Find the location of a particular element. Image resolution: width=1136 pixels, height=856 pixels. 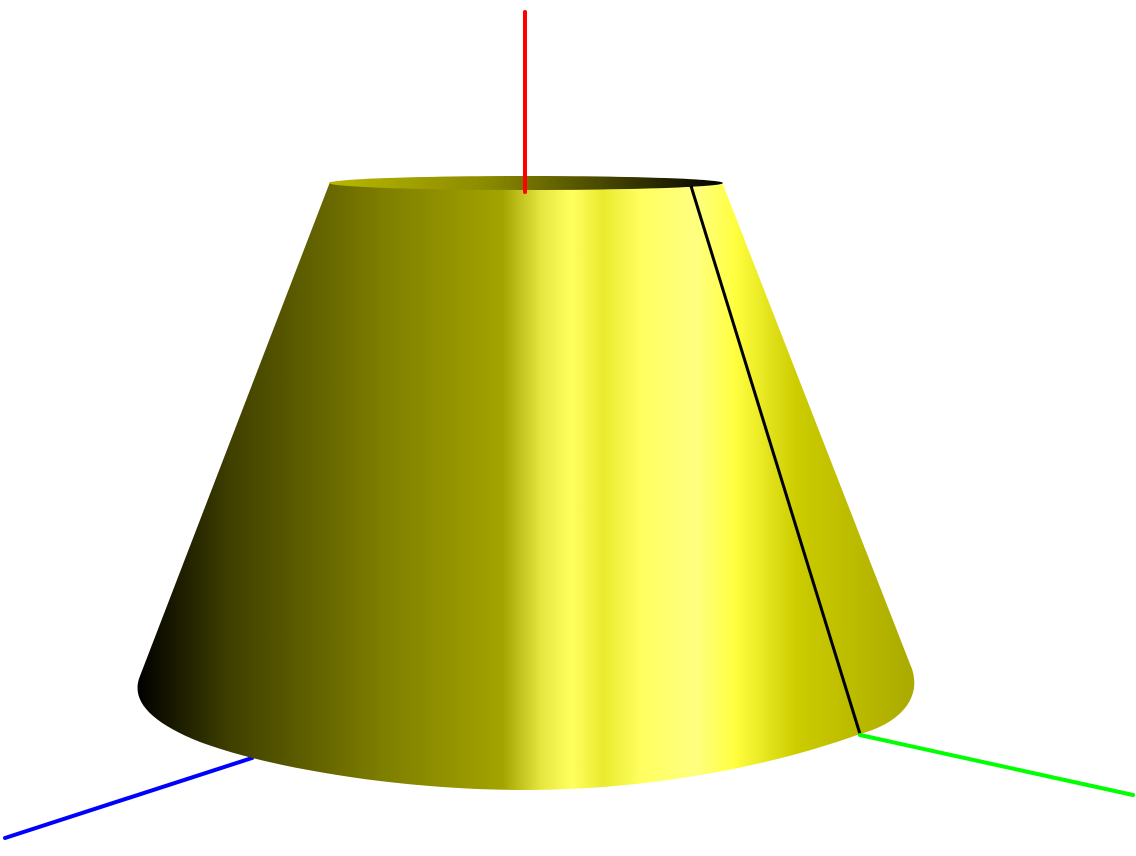

right-axis-line is located at coordinates (996, 765).